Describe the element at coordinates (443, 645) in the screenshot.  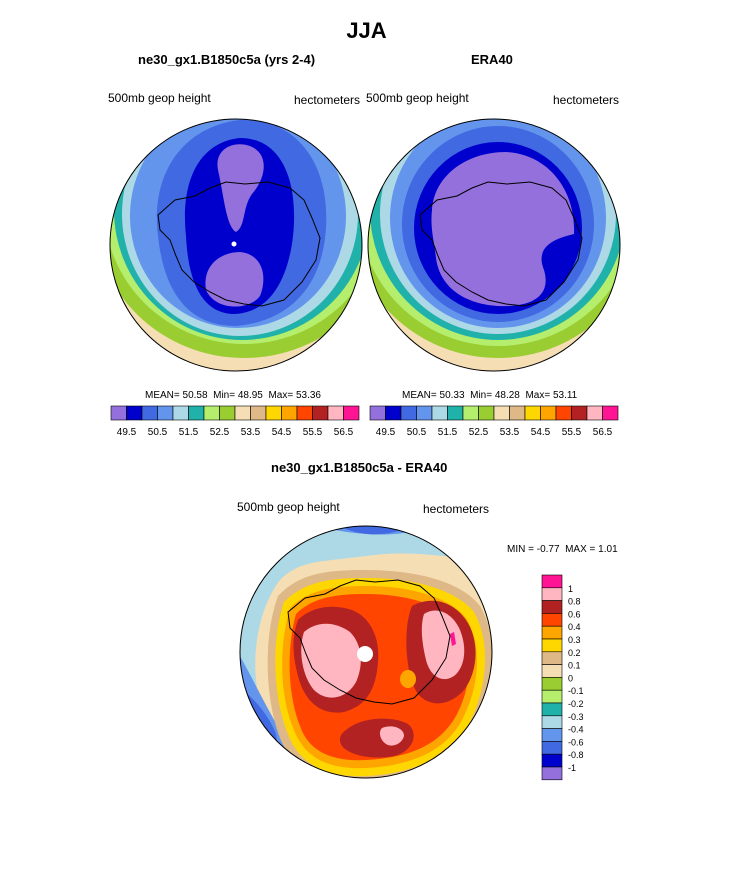
I see `panel3-band-0.8-right` at that location.